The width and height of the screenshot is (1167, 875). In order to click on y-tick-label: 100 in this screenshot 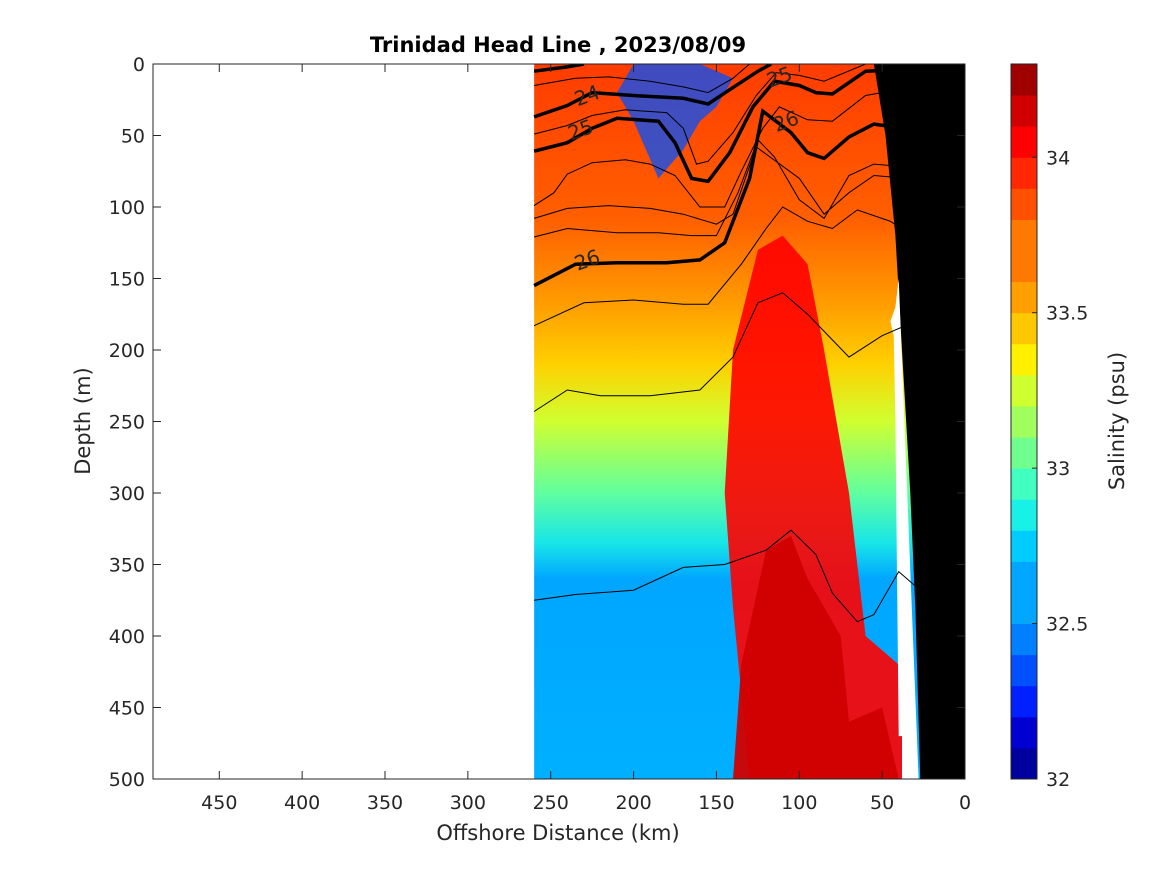, I will do `click(127, 208)`.